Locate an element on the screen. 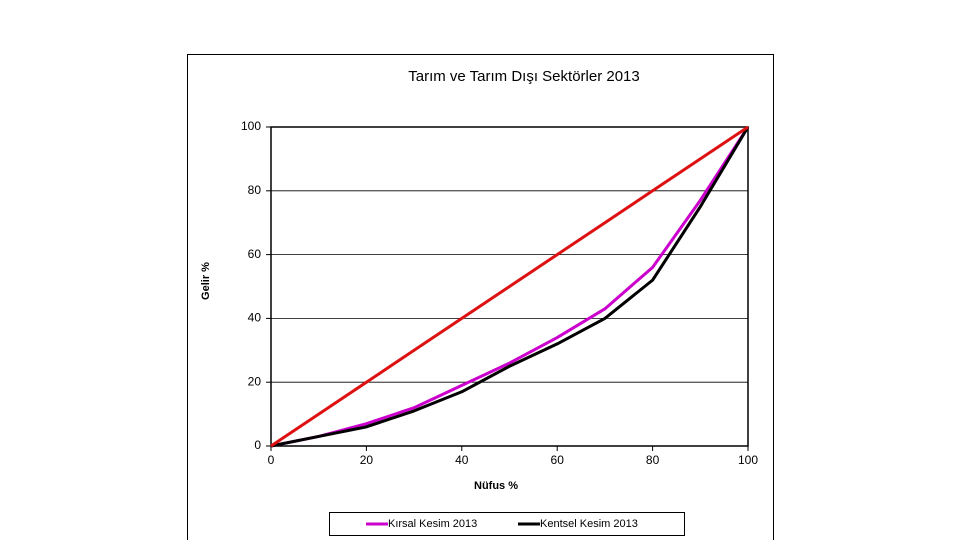  y-tick-label: 20 is located at coordinates (255, 381).